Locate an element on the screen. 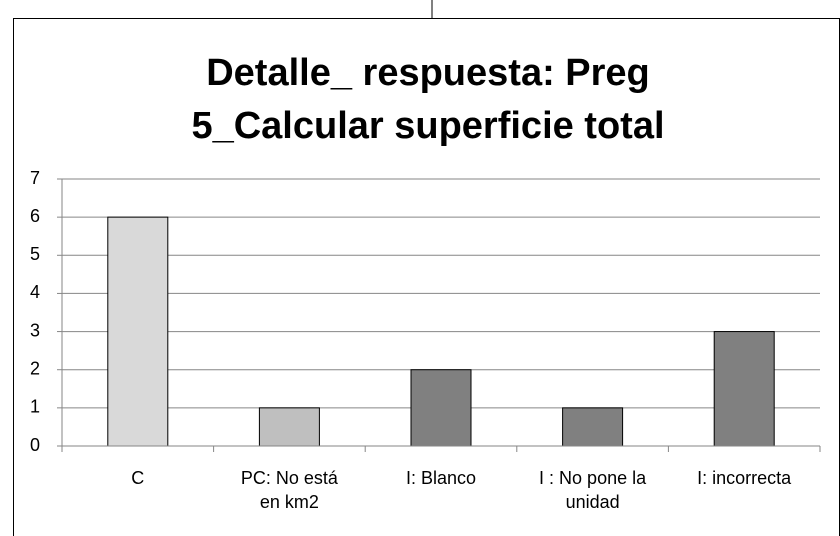 The image size is (840, 536). y-tick-label: 6 is located at coordinates (35, 216).